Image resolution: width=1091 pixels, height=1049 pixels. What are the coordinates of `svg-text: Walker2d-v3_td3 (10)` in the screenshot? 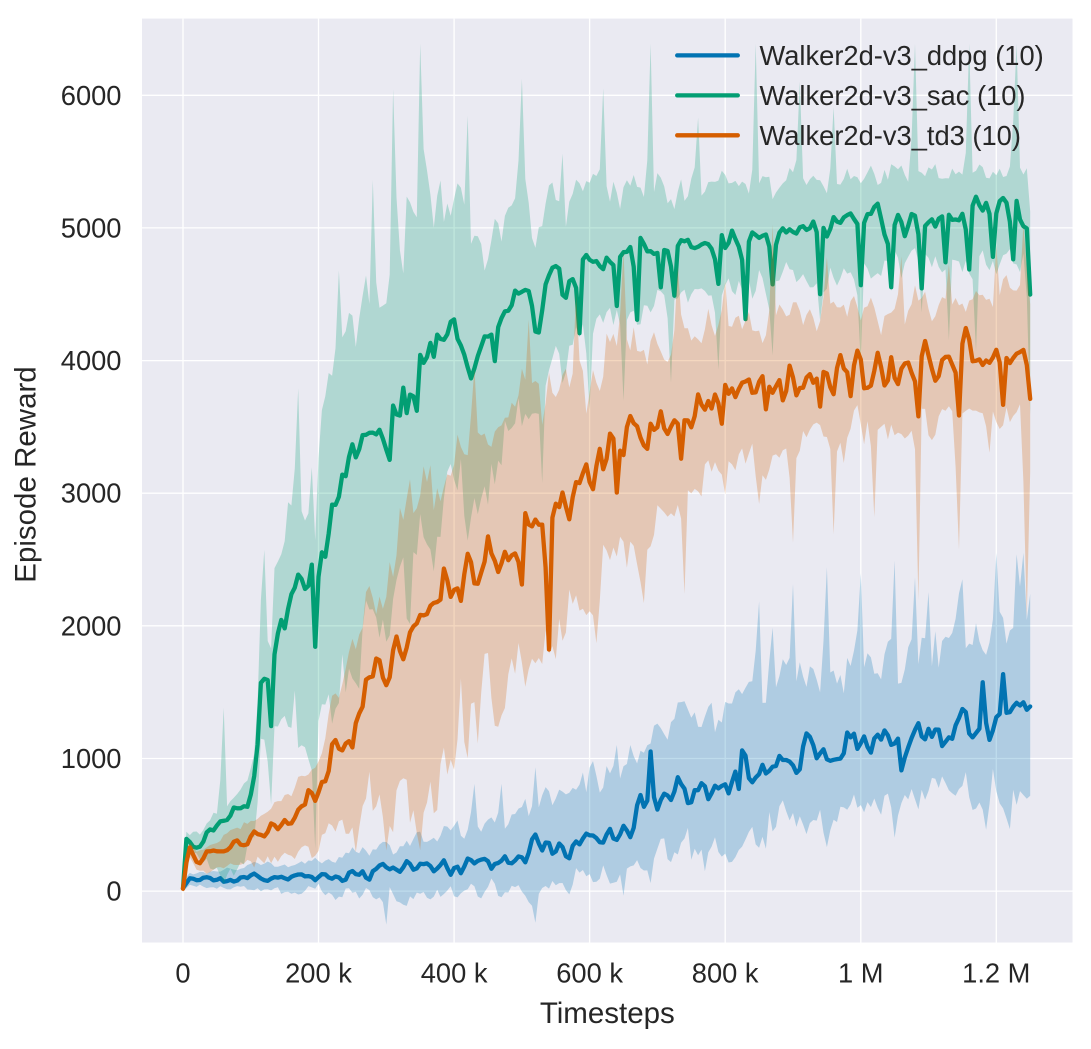 It's located at (890, 135).